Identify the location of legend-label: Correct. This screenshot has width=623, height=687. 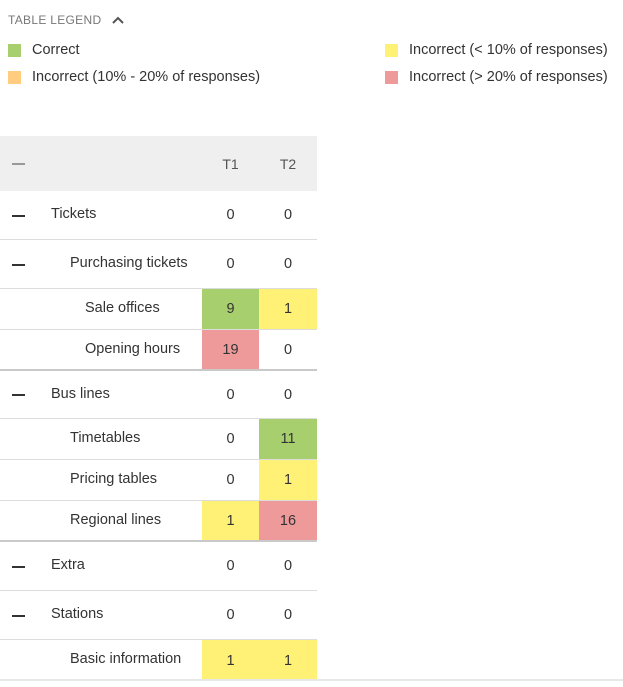
(56, 50).